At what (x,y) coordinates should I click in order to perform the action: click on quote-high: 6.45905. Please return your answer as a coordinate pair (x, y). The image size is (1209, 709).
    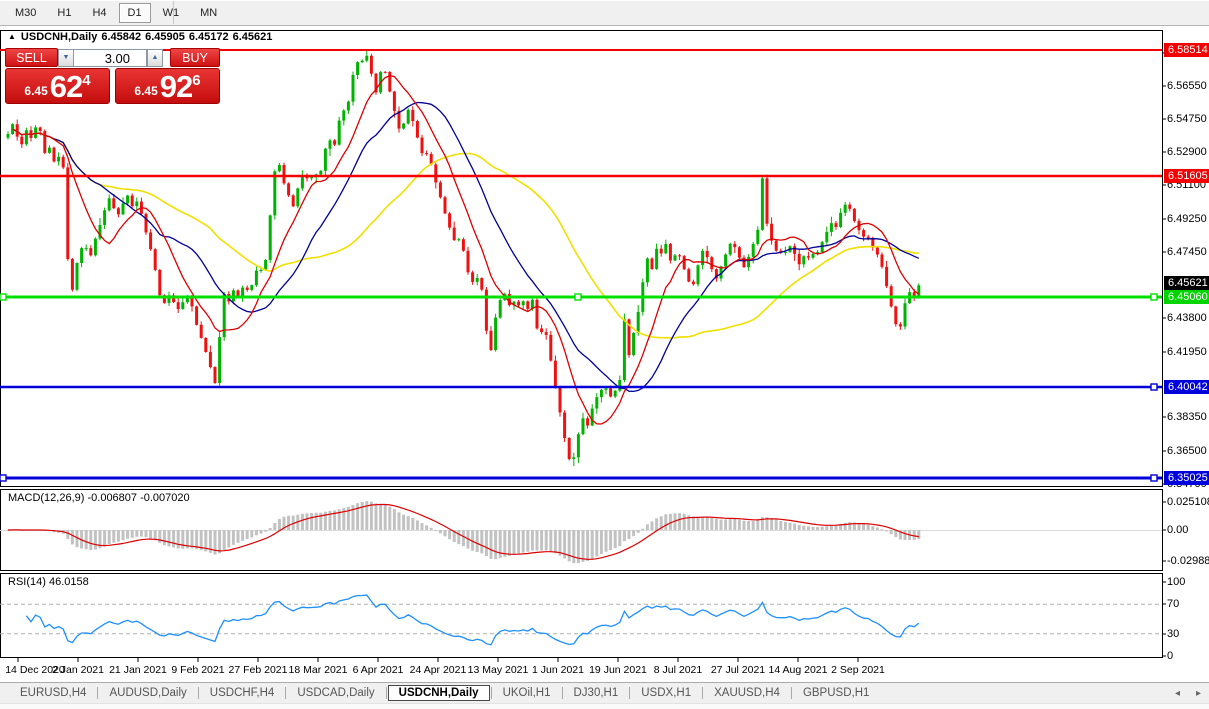
    Looking at the image, I should click on (165, 37).